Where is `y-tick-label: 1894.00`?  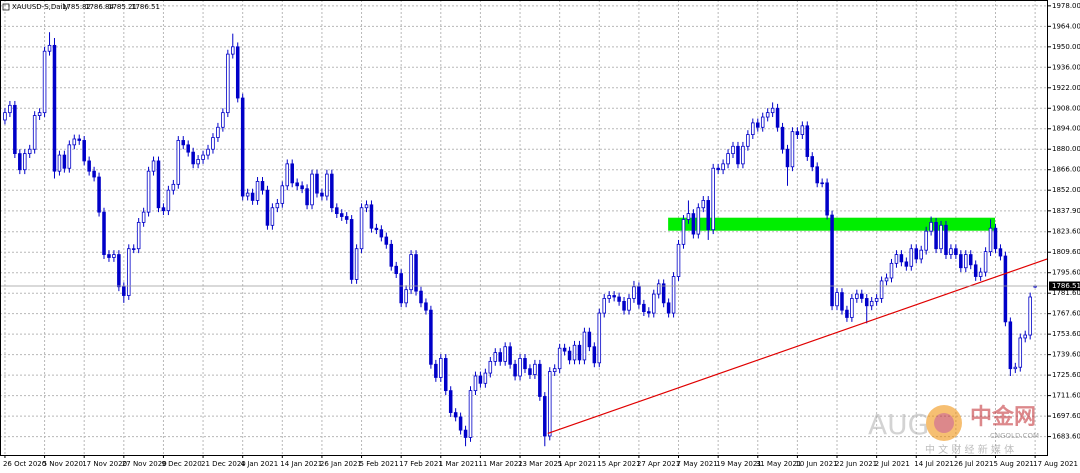
y-tick-label: 1894.00 is located at coordinates (1066, 129).